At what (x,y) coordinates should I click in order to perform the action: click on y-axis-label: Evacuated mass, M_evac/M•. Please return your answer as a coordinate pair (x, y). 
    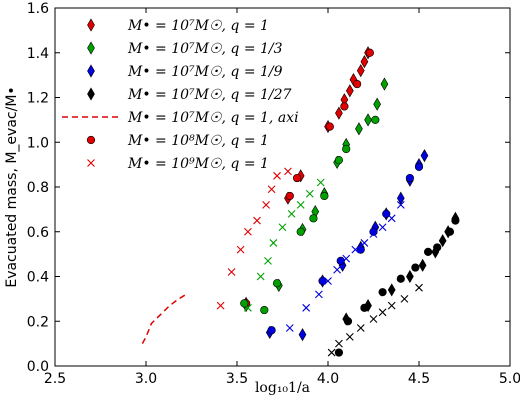
    Looking at the image, I should click on (12, 186).